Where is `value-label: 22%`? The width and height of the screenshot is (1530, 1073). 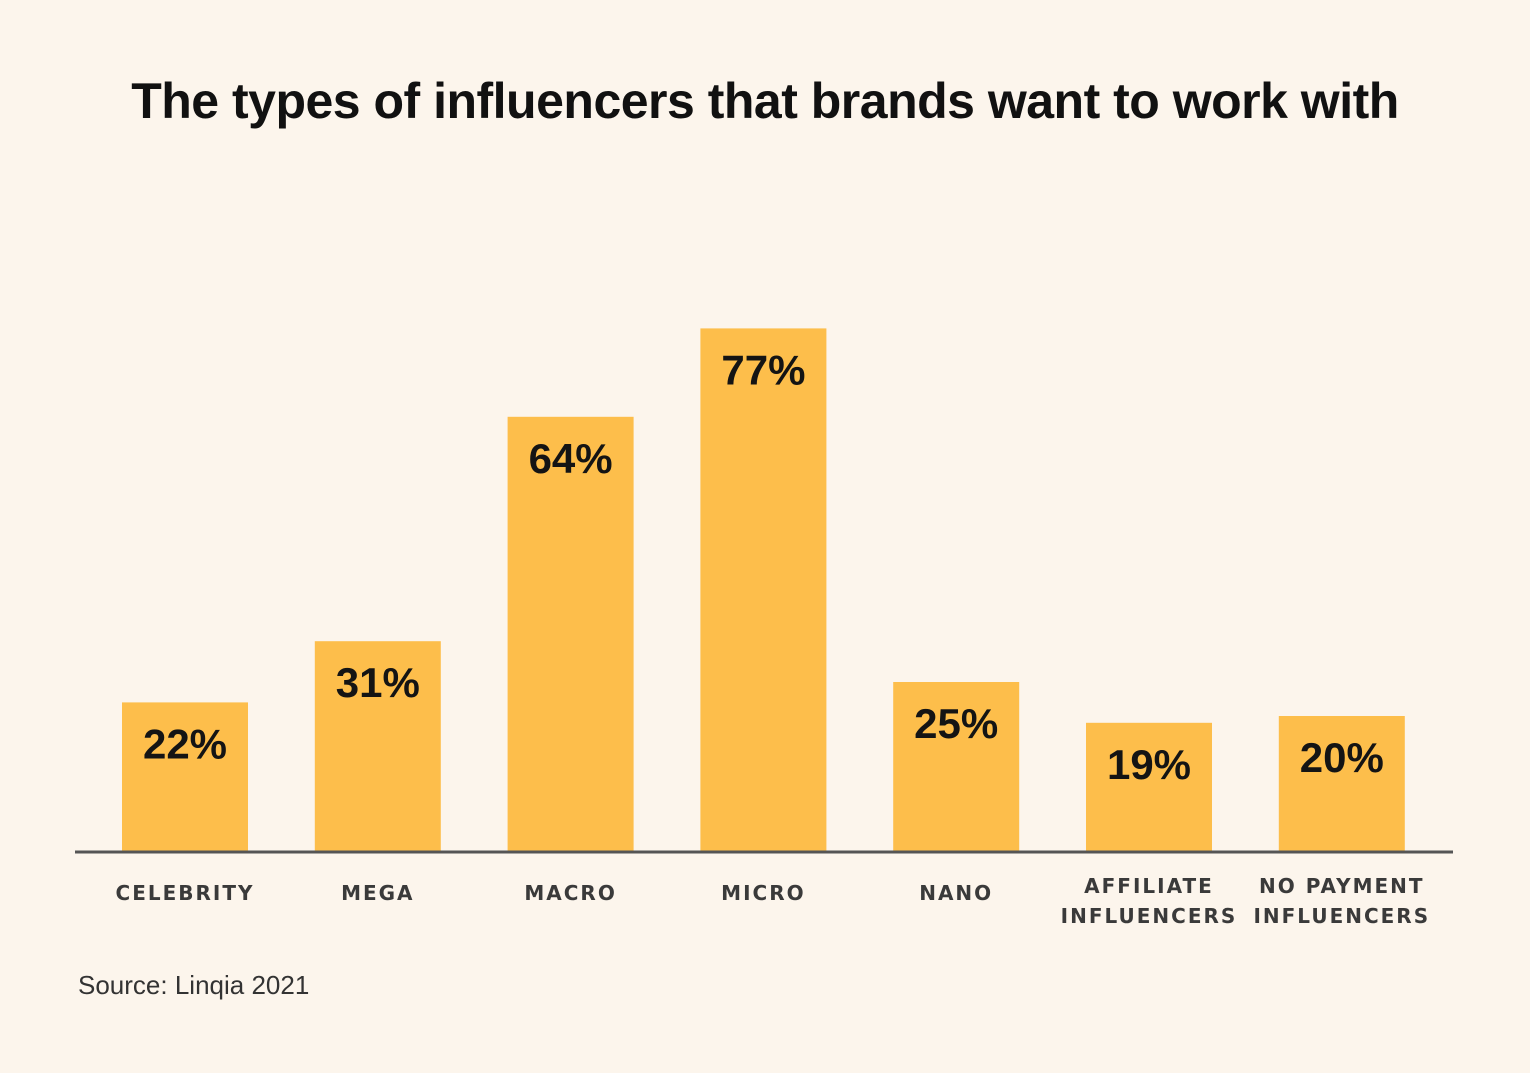 value-label: 22% is located at coordinates (185, 743).